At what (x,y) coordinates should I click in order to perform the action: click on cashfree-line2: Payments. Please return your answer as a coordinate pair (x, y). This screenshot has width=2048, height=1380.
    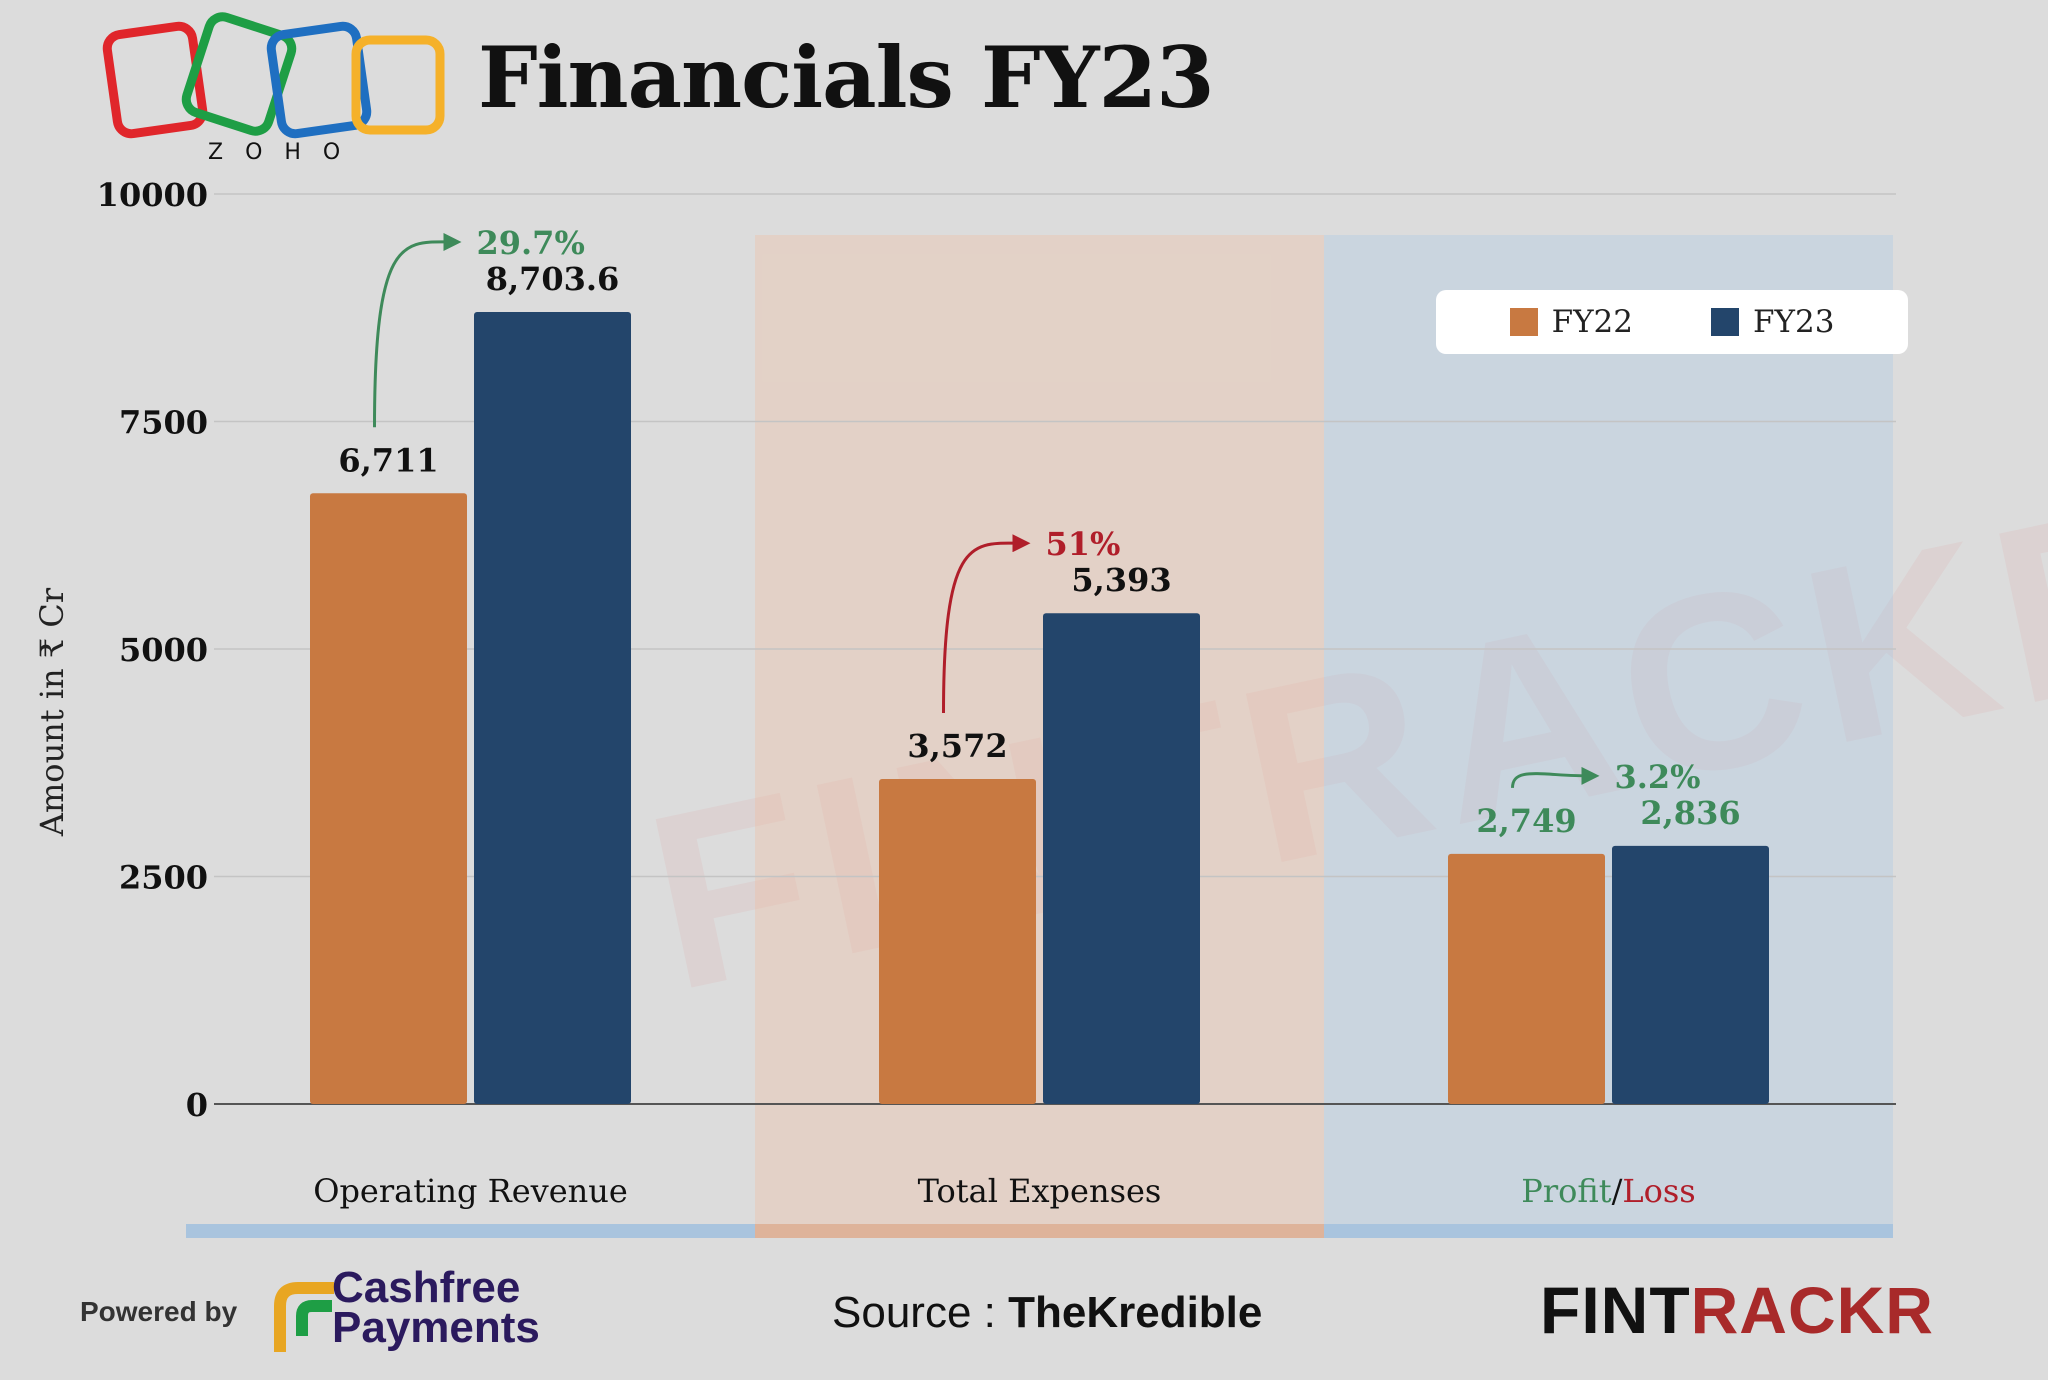
    Looking at the image, I should click on (436, 1327).